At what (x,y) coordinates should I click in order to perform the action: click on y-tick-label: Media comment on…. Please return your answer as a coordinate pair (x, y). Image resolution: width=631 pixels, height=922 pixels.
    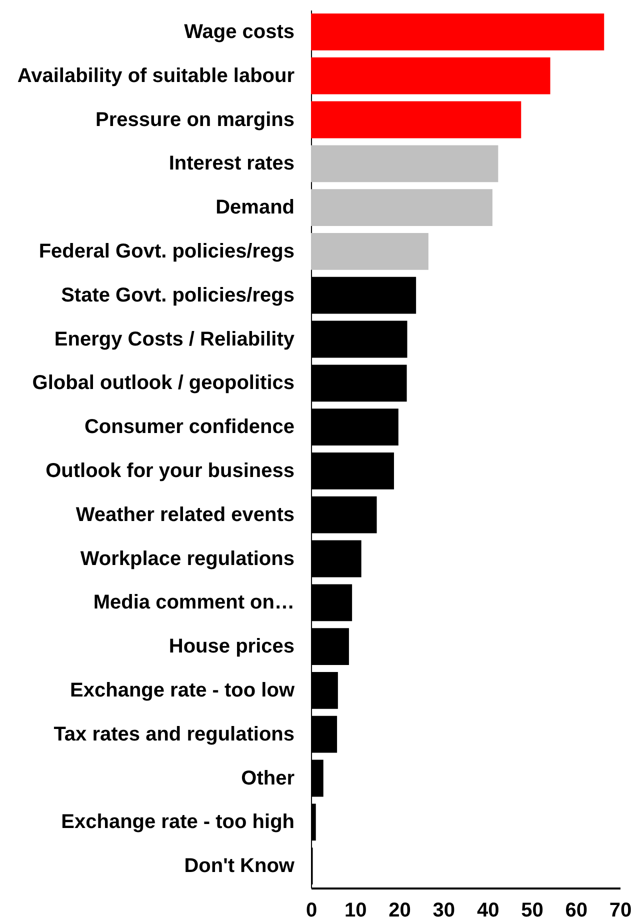
    Looking at the image, I should click on (193, 603).